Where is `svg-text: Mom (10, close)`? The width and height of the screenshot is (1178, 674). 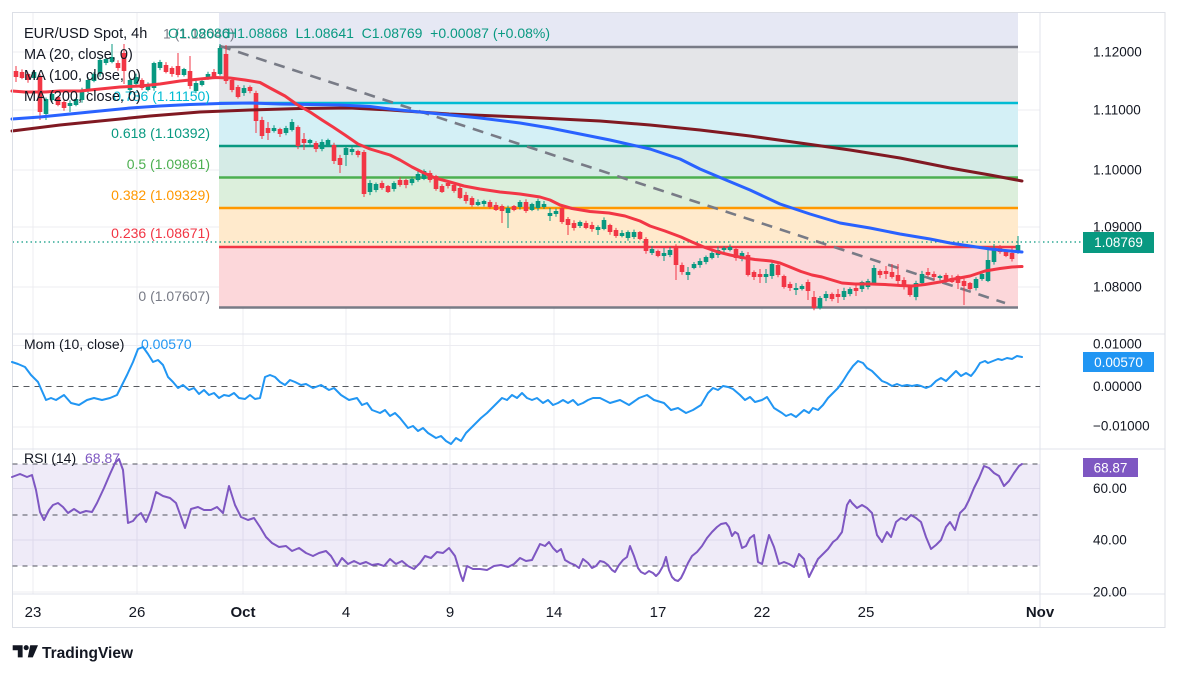
svg-text: Mom (10, close) is located at coordinates (74, 344).